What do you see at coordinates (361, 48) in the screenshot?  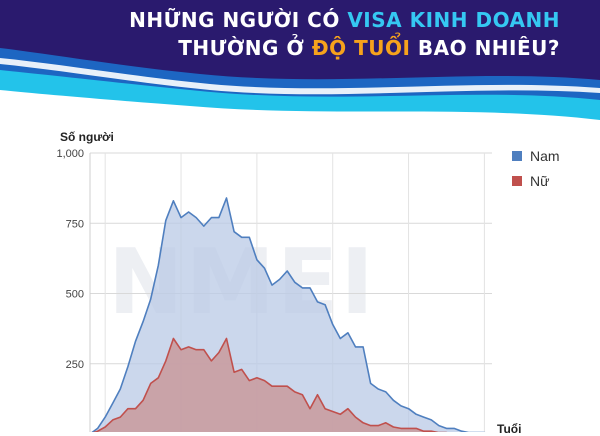 I see `title-highlight-age: ĐỘ TUỔI` at bounding box center [361, 48].